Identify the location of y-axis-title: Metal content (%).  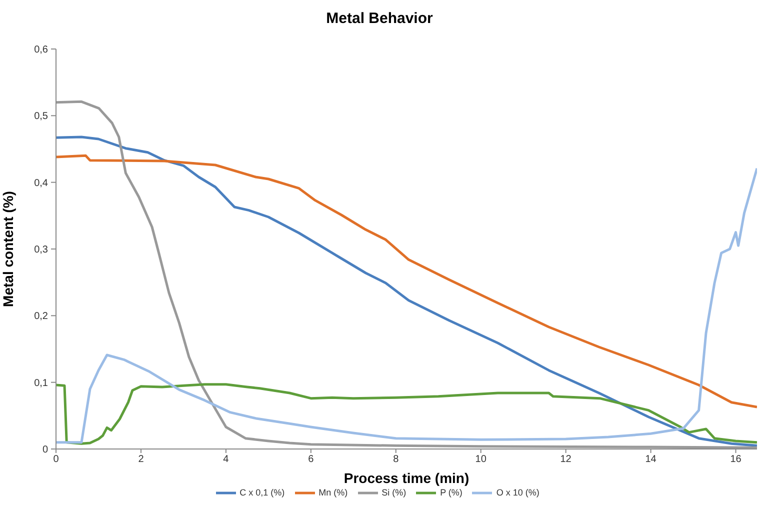
(8, 249).